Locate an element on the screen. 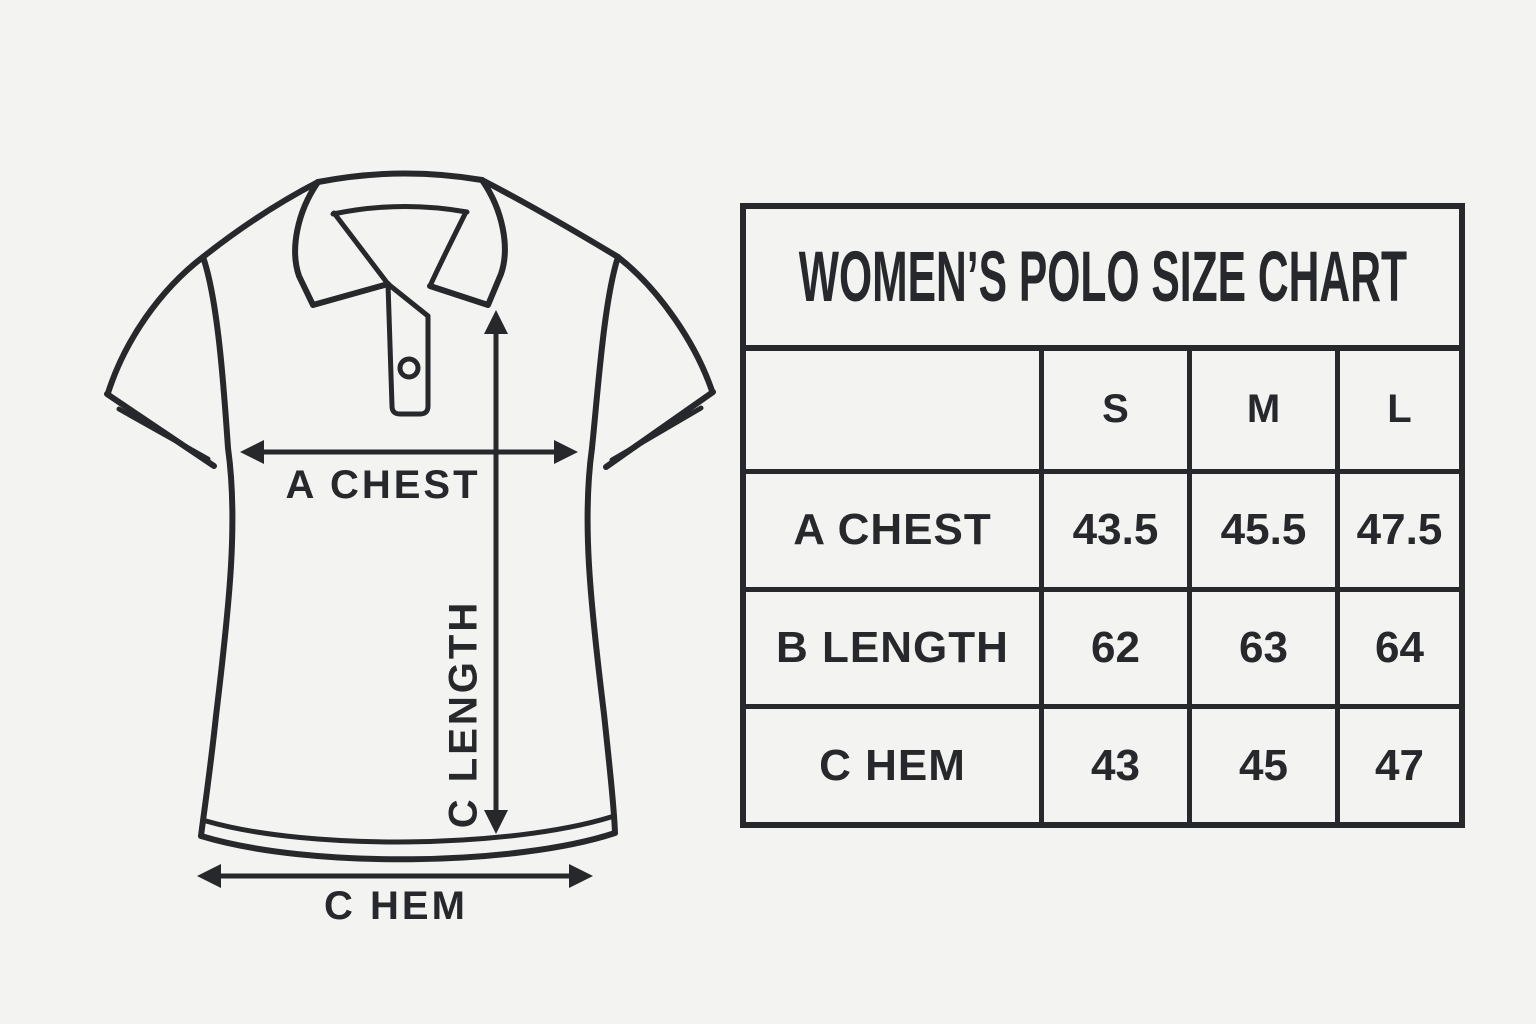 The width and height of the screenshot is (1536, 1024). chest-label: A CHEST is located at coordinates (382, 485).